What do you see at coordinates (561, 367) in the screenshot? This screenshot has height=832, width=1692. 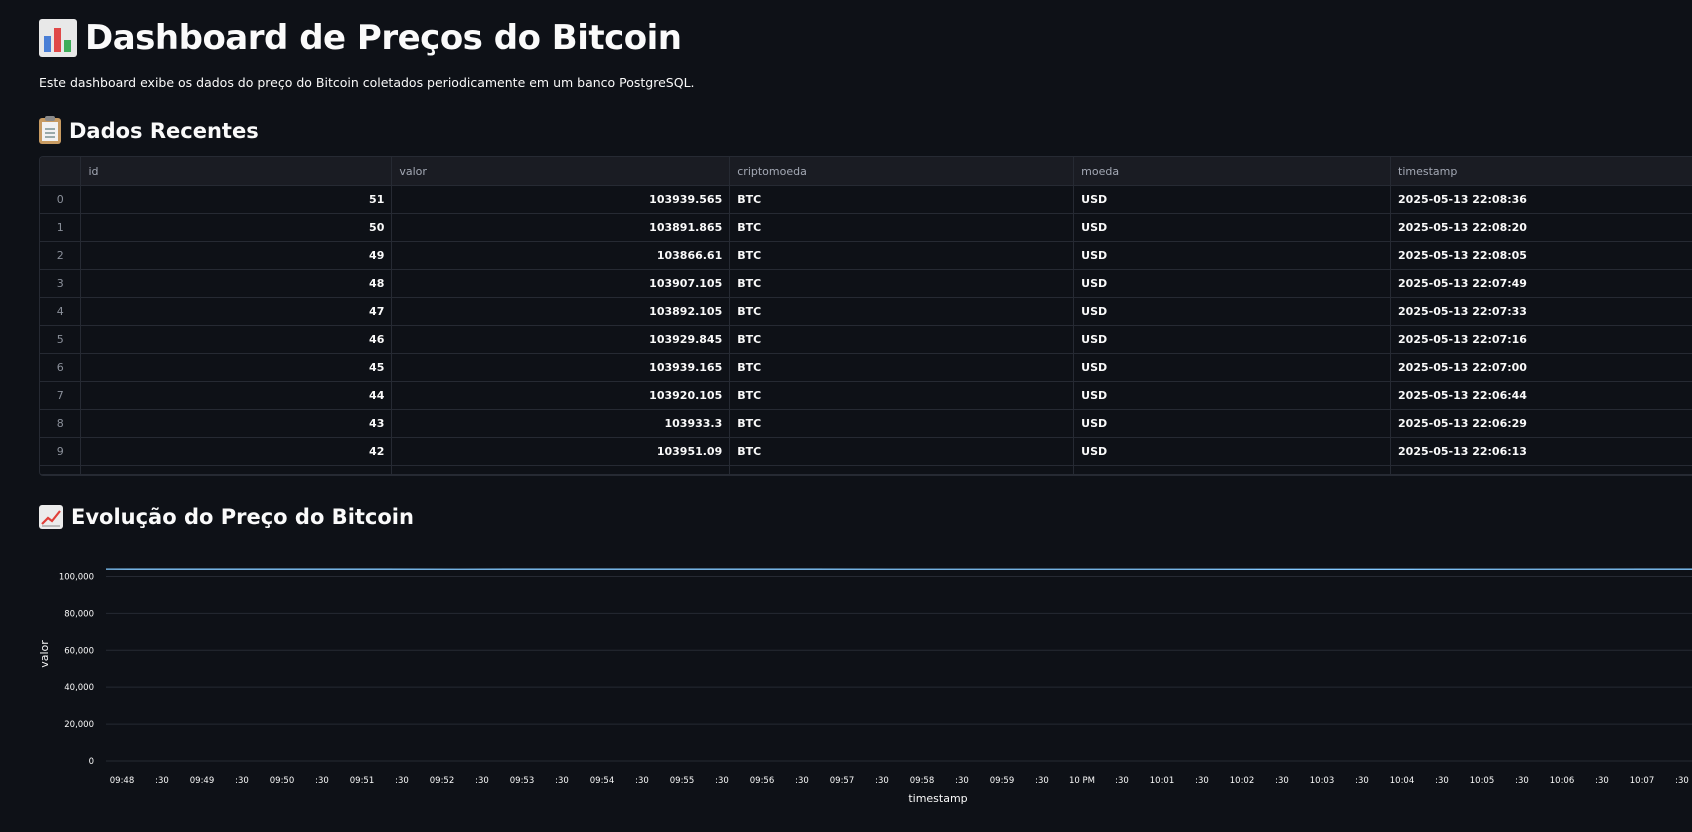 I see `cell-valor: 103939.165` at bounding box center [561, 367].